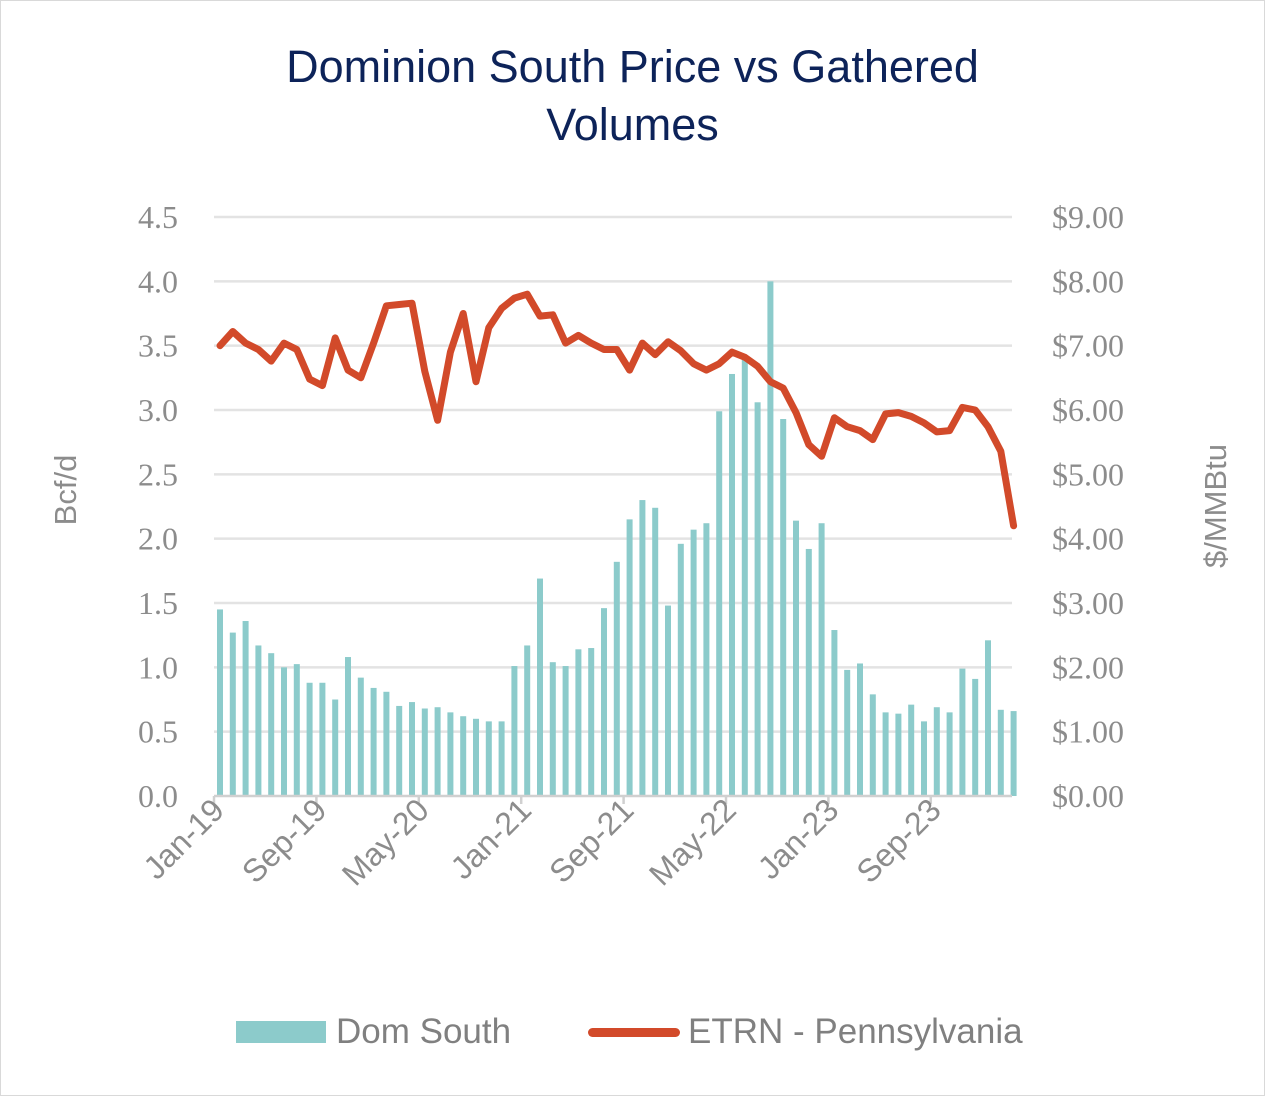  Describe the element at coordinates (1215, 506) in the screenshot. I see `right-axis-title: $/MMBtu` at that location.